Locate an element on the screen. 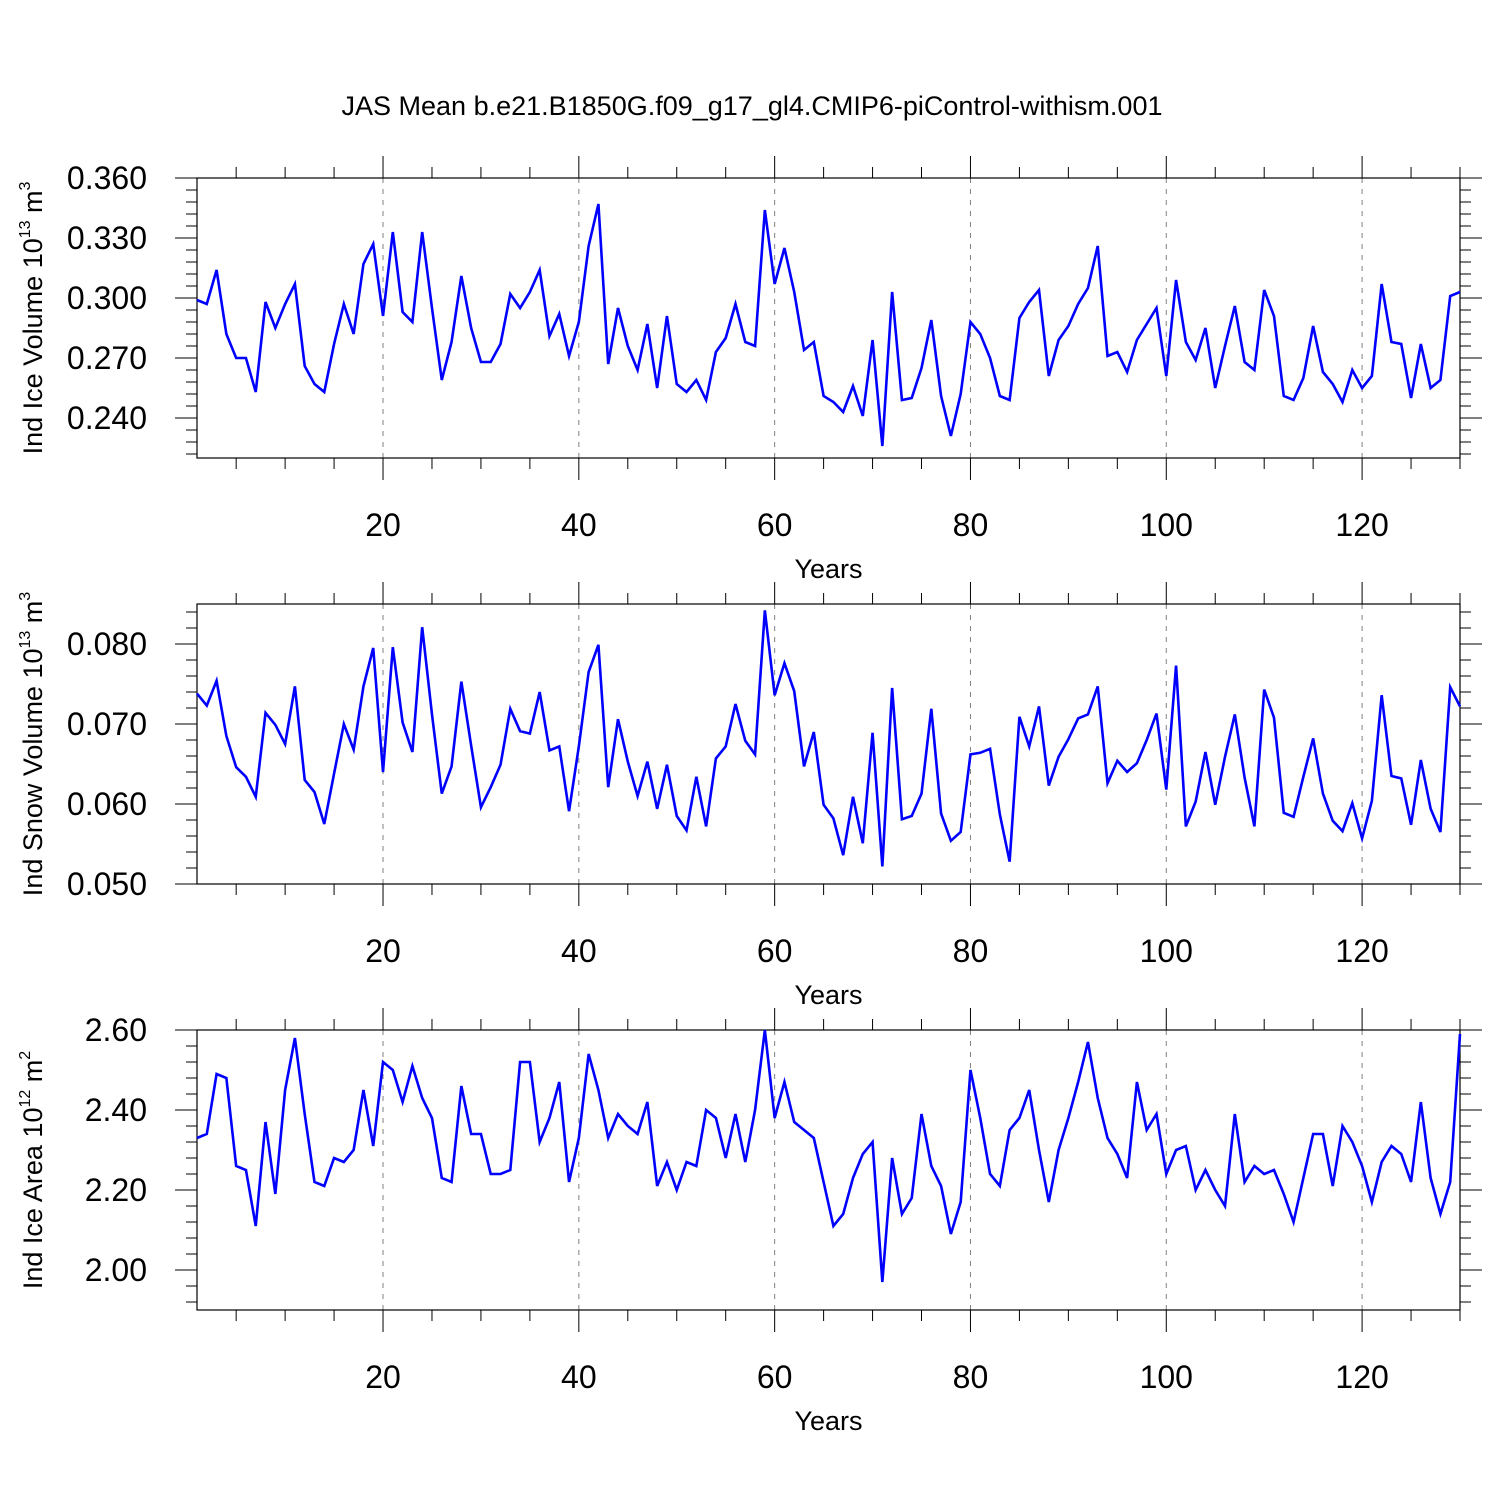  y-tick-label: 0.360 is located at coordinates (107, 178).